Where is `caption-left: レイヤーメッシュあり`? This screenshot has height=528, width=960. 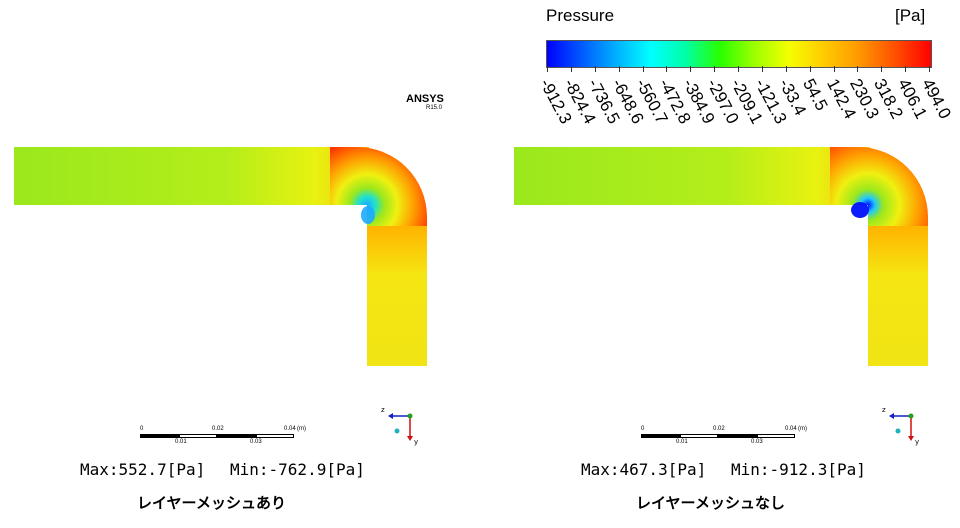 caption-left: レイヤーメッシュあり is located at coordinates (211, 503).